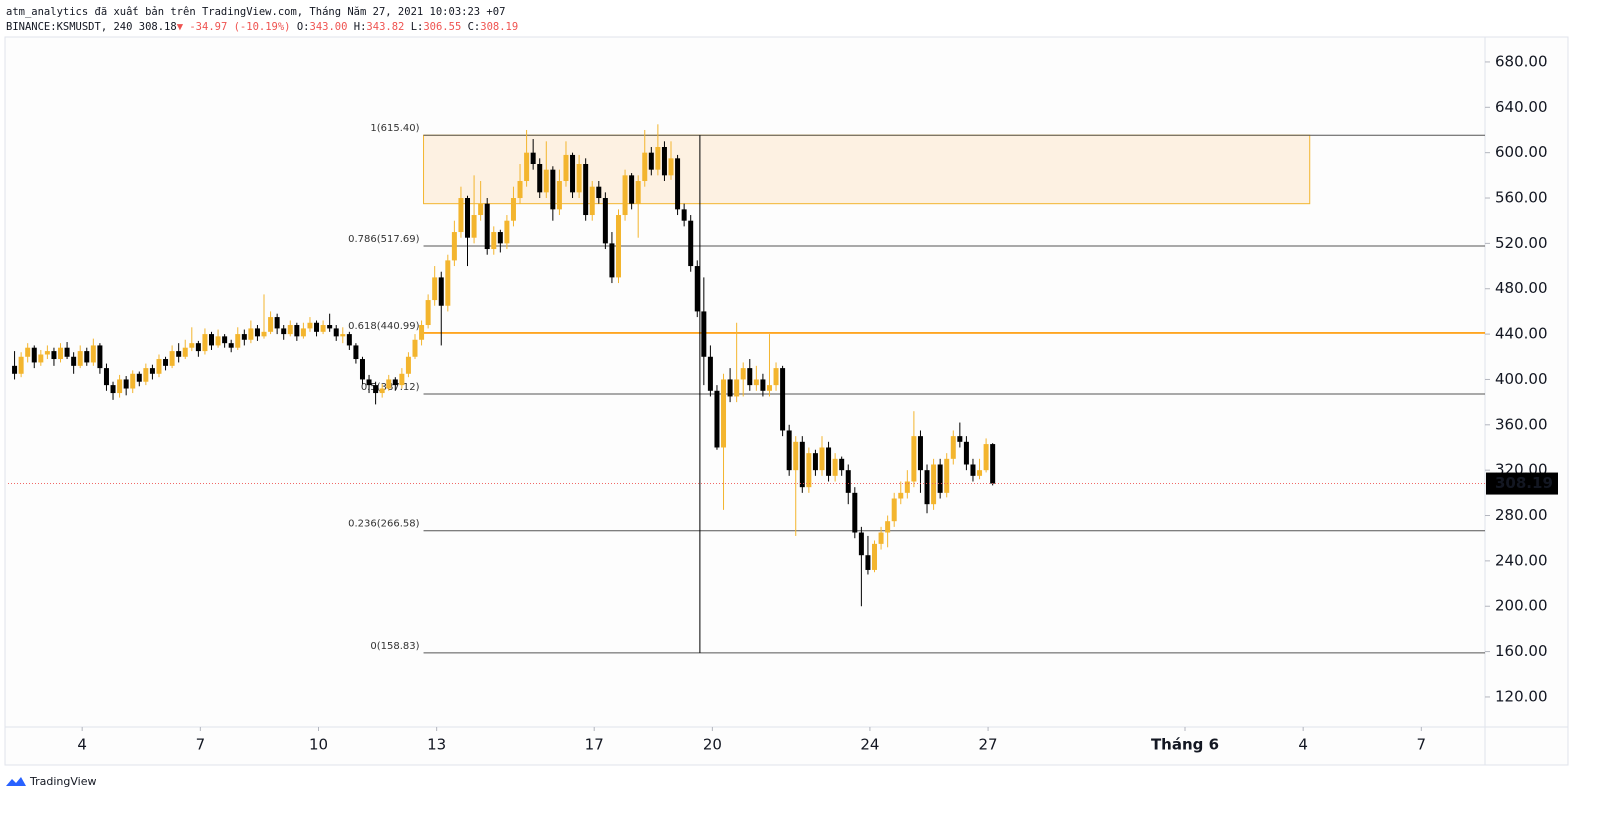 The height and width of the screenshot is (814, 1600). I want to click on y-tick-label: 360.00, so click(1521, 424).